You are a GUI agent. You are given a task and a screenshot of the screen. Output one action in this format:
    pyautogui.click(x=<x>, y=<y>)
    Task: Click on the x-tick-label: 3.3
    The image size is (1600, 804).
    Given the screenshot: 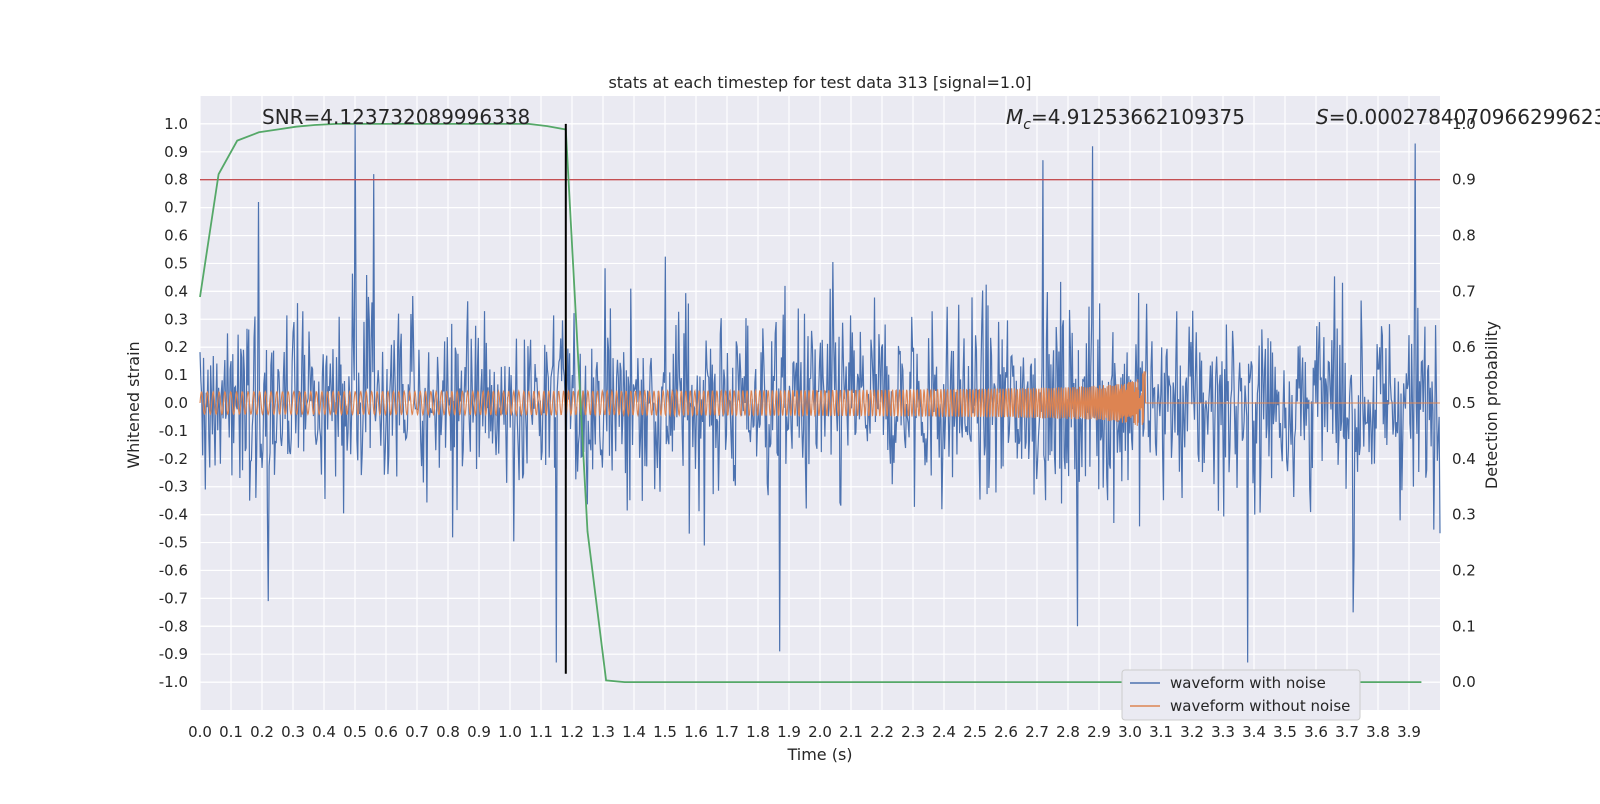 What is the action you would take?
    pyautogui.click(x=1223, y=732)
    